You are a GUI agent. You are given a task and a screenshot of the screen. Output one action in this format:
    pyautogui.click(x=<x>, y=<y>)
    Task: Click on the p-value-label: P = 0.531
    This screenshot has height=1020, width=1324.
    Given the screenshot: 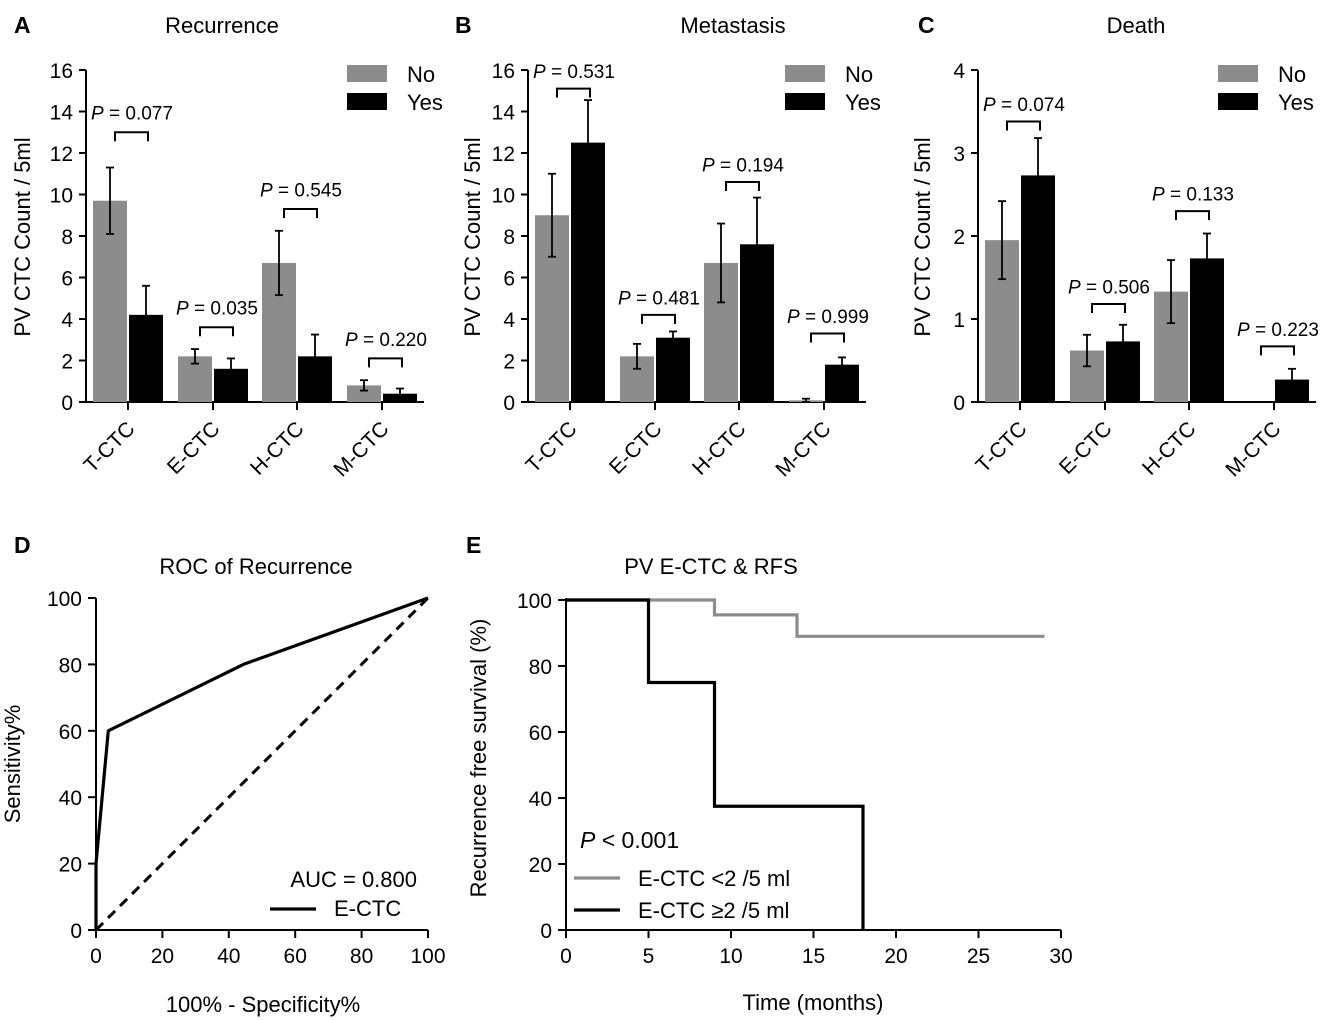 What is the action you would take?
    pyautogui.click(x=574, y=72)
    